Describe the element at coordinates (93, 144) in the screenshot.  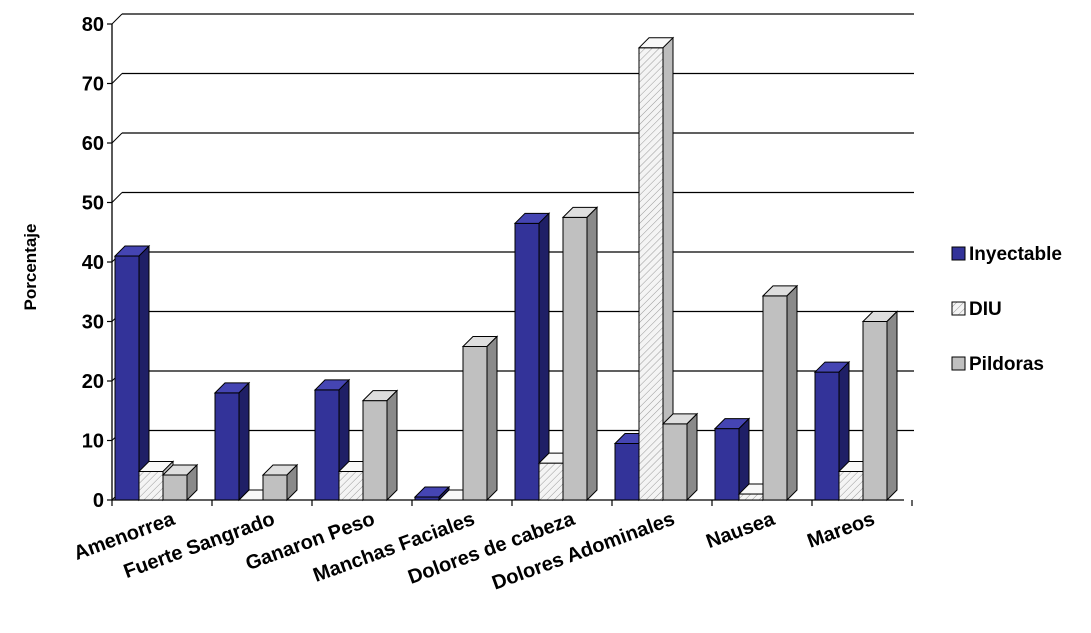
I see `y-tick-label: 60` at that location.